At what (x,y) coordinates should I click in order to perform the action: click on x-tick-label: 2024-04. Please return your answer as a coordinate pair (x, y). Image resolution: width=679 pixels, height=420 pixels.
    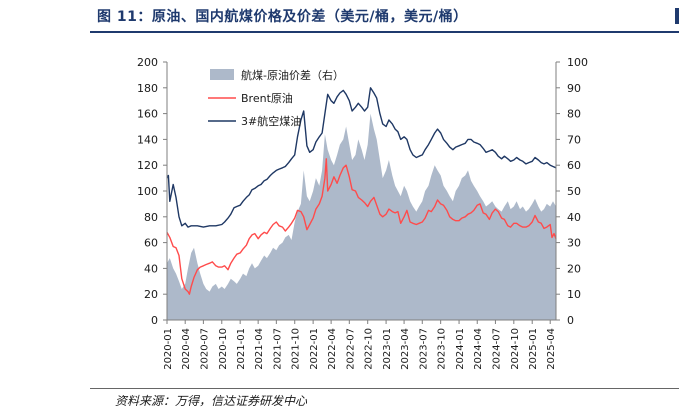
    Looking at the image, I should click on (478, 349).